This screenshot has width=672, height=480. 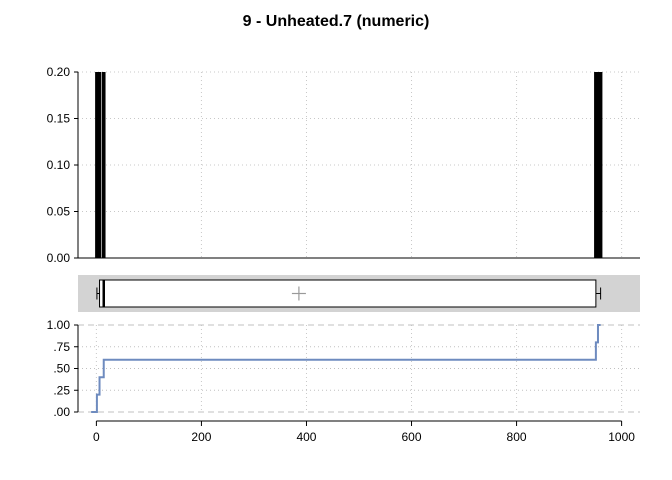 I want to click on ecdf-y-tick-label: .25, so click(x=61, y=390).